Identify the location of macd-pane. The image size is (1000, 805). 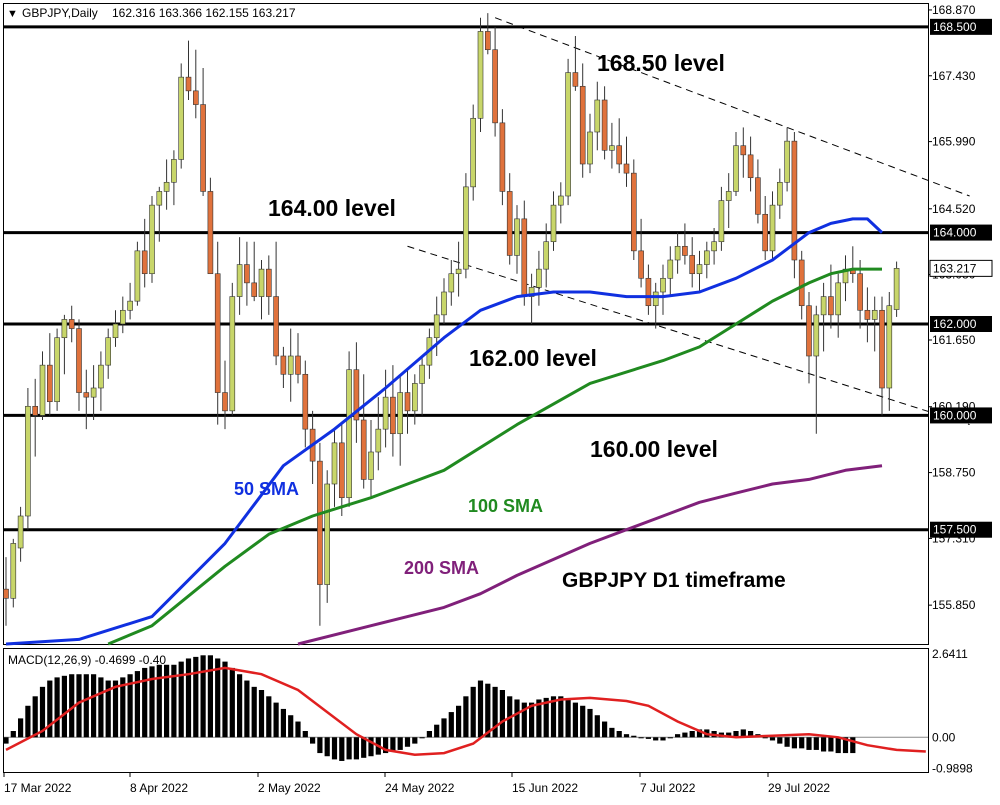
(466, 710).